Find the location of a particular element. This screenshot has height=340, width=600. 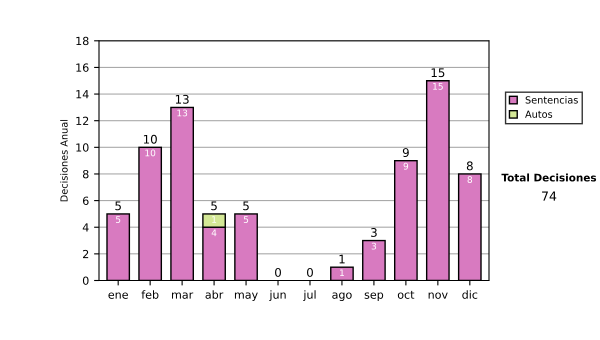

total-label: 8 is located at coordinates (469, 165).